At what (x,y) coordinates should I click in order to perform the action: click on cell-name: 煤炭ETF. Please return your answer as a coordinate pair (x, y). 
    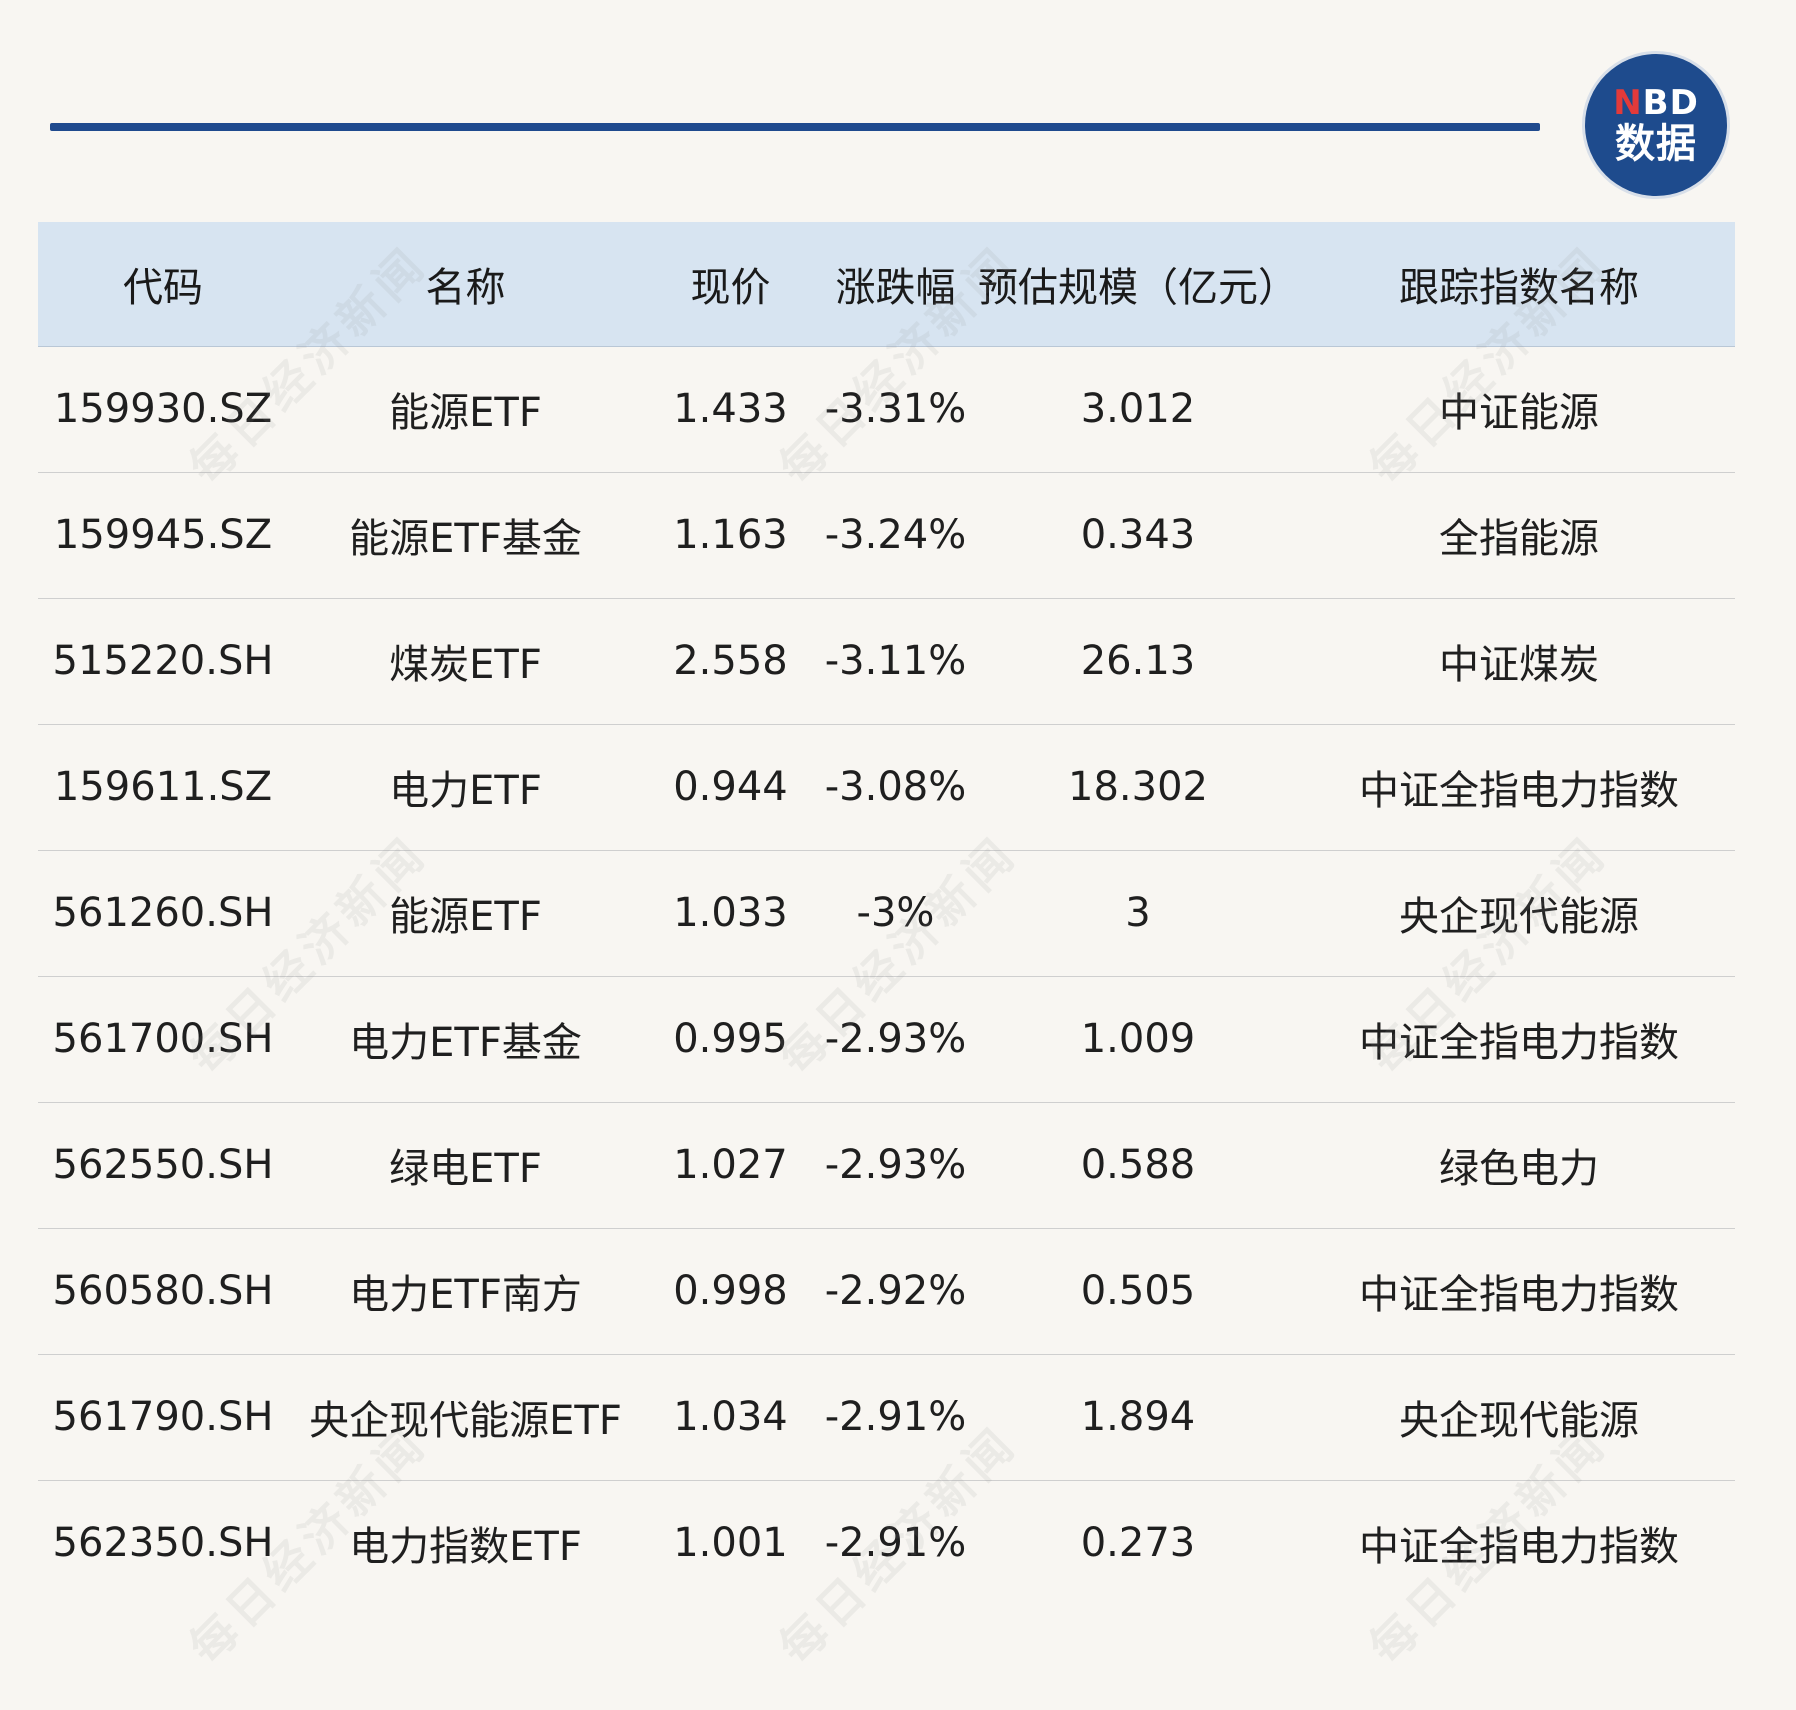
    Looking at the image, I should click on (465, 665).